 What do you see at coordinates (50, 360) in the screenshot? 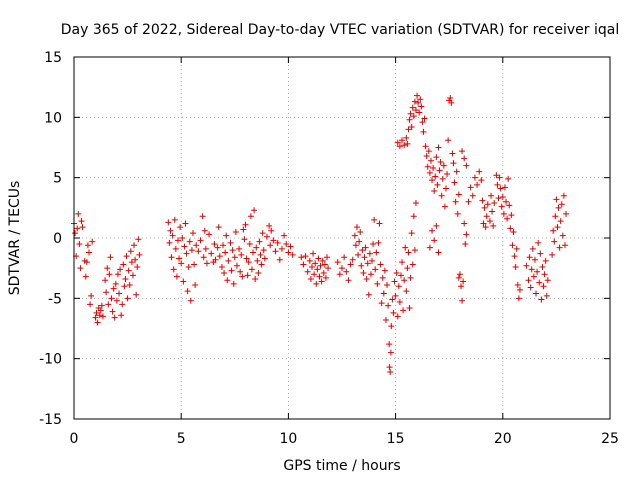
I see `y-tick-label: -10` at bounding box center [50, 360].